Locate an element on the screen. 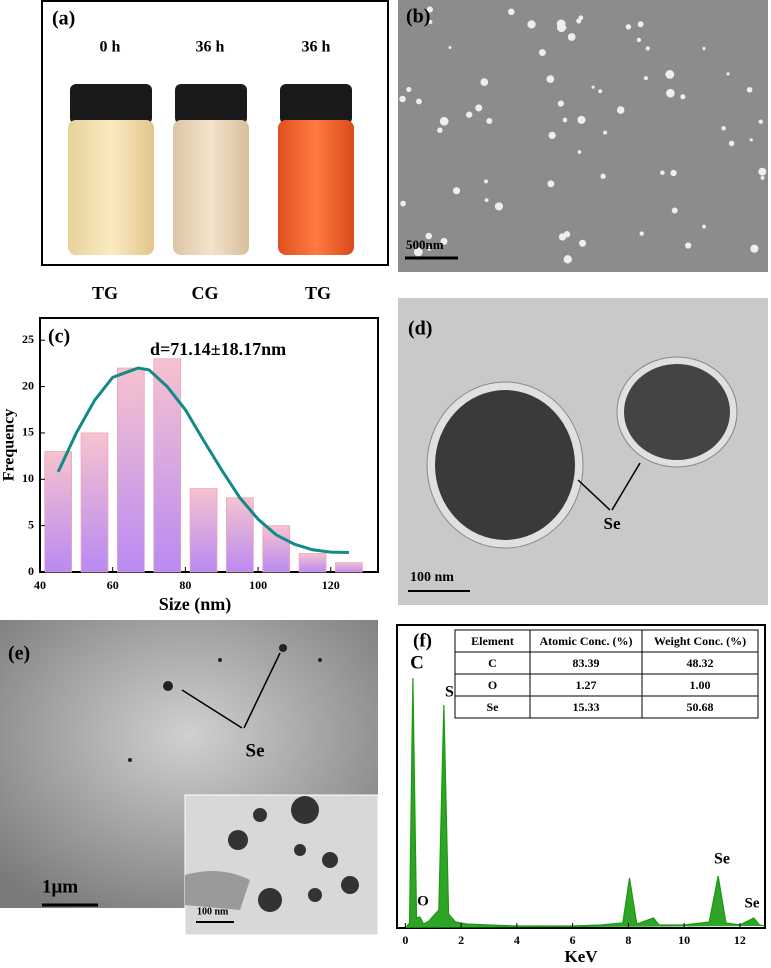 This screenshot has width=771, height=968. scale-label: 100 nm is located at coordinates (432, 577).